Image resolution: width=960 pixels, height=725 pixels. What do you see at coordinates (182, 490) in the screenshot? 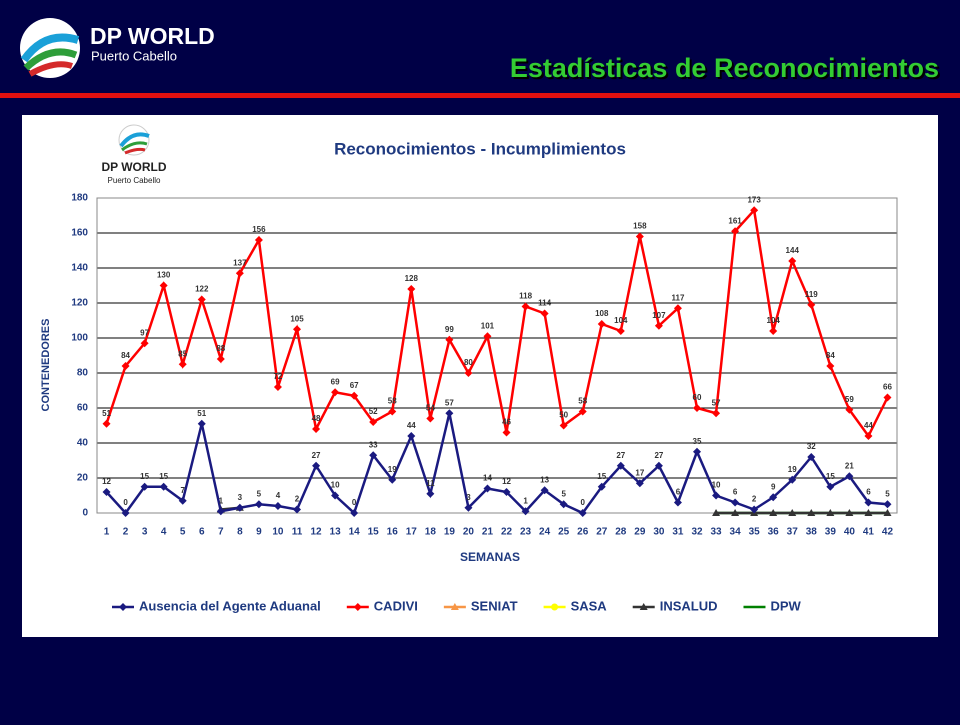
I see `data-label: 7` at bounding box center [182, 490].